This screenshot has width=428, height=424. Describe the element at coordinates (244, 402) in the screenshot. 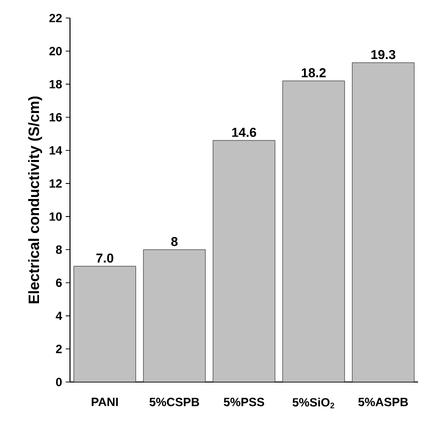

I see `x-tick-label: 5%PSS` at that location.